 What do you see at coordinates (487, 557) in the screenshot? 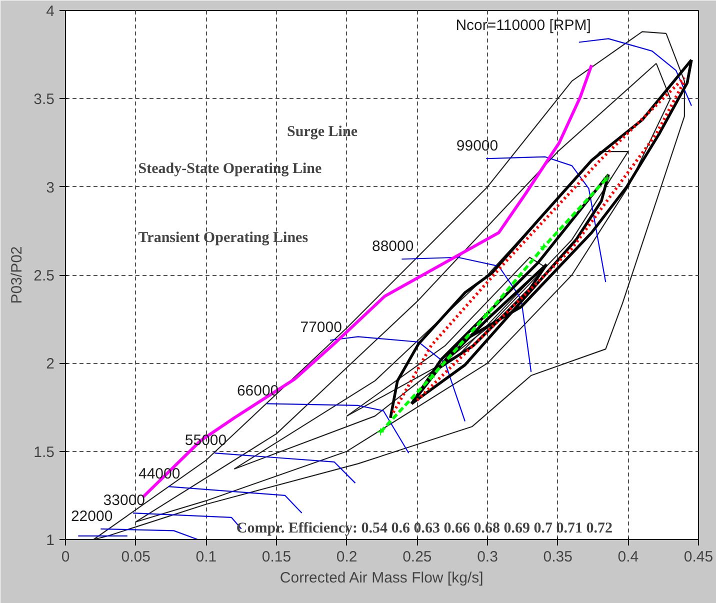
I see `x-tick-label: 0.3` at bounding box center [487, 557].